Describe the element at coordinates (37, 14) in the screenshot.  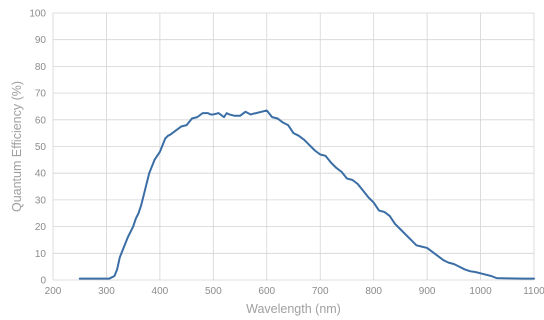
I see `y-tick-label: 100` at that location.